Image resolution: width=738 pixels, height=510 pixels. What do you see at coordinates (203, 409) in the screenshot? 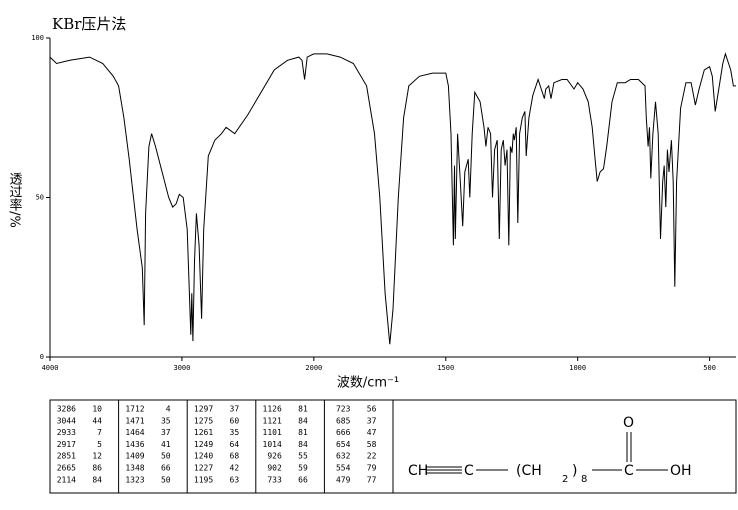
I see `peak-wavenumber: 1297` at bounding box center [203, 409].